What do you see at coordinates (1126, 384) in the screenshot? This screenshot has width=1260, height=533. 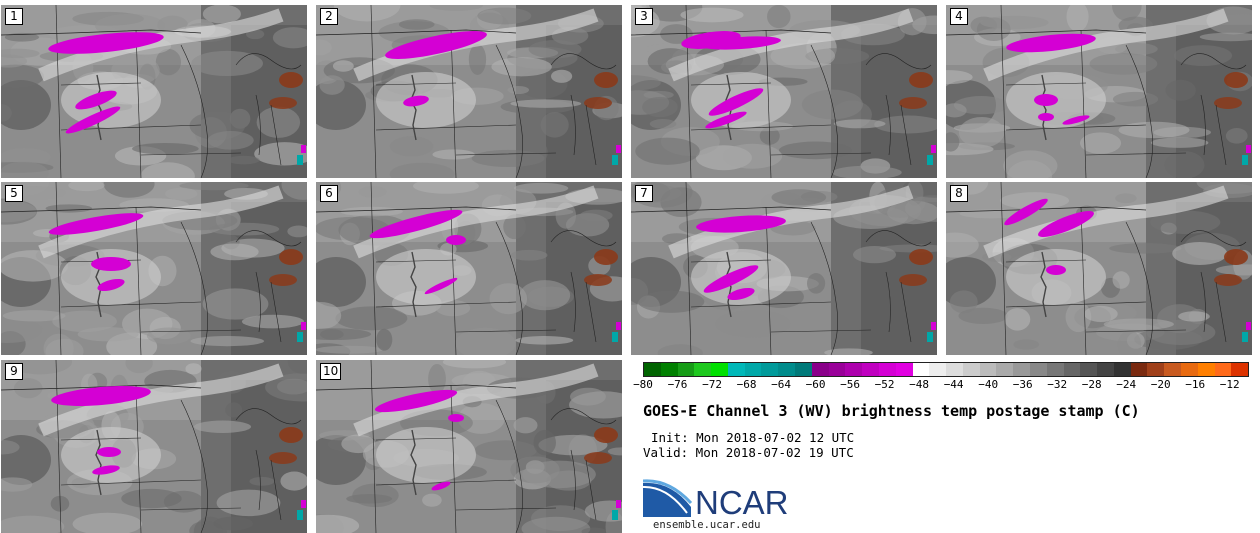 I see `colorbar-tick-label: −24` at bounding box center [1126, 384].